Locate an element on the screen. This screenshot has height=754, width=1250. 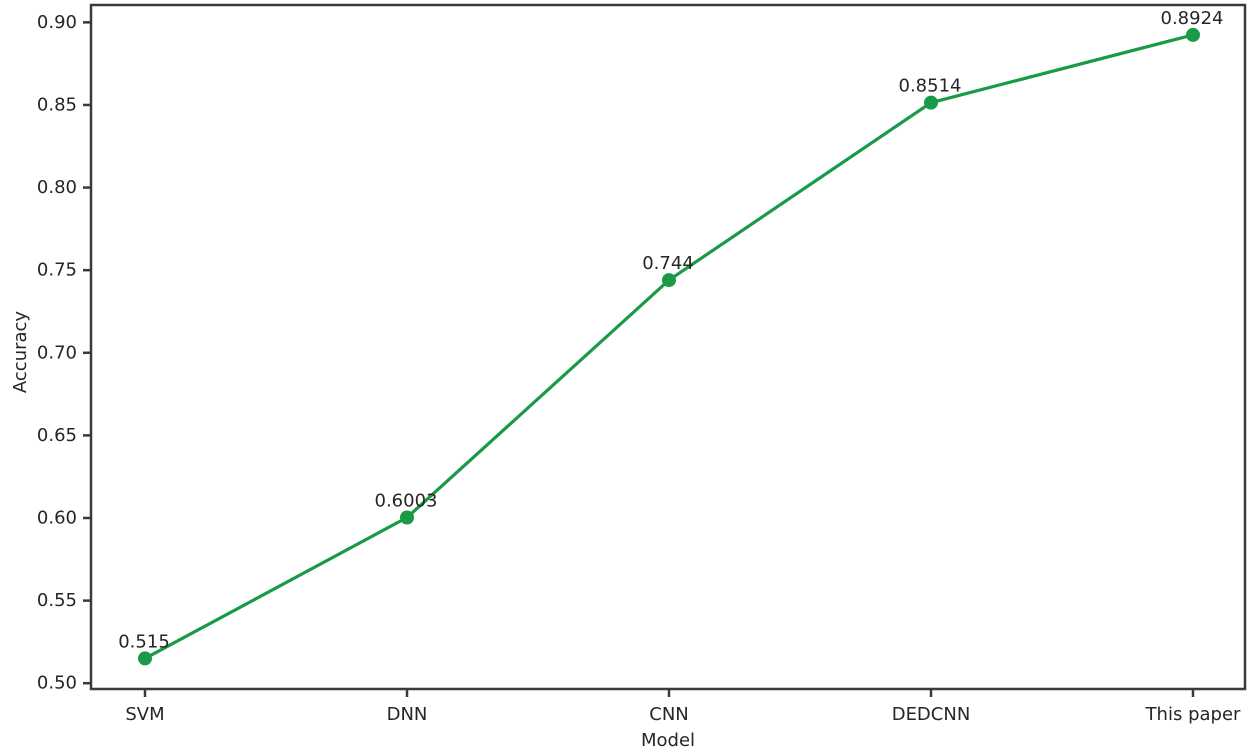
y-tick-label: 0.85 is located at coordinates (57, 104).